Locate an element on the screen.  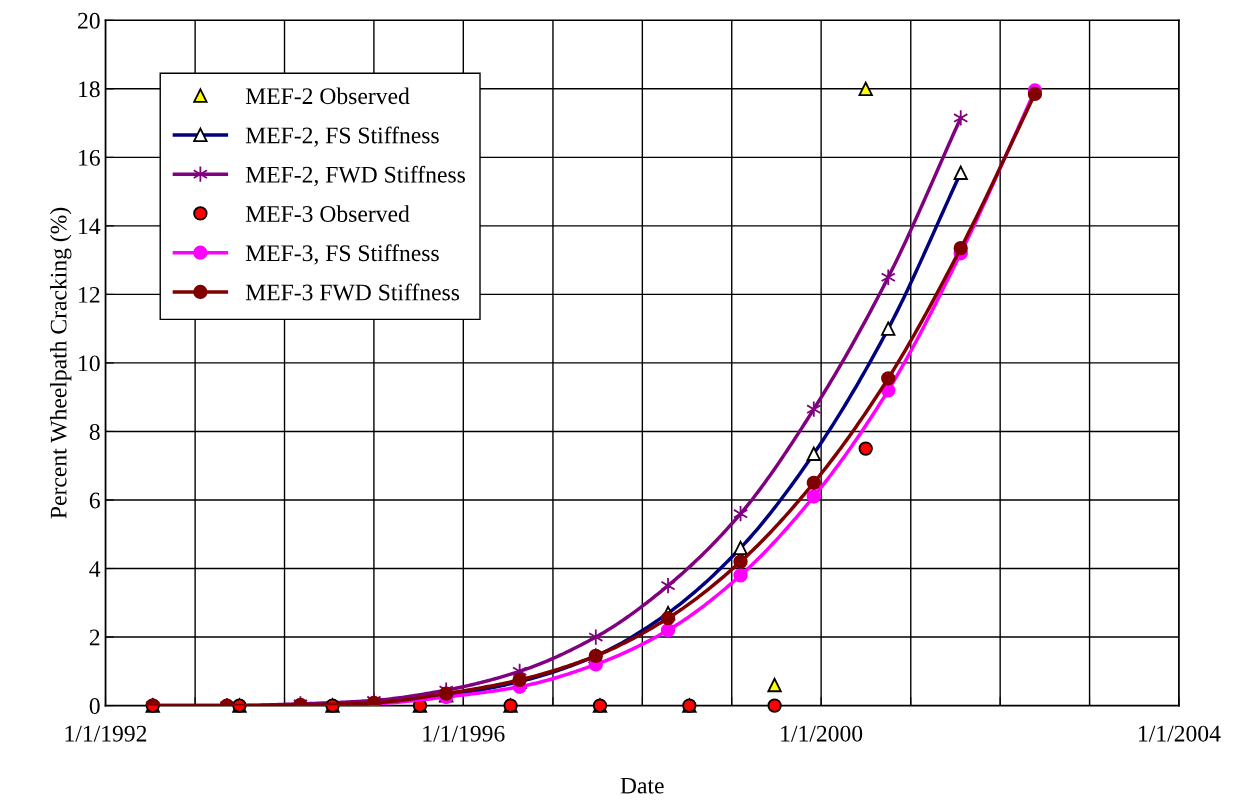
x-tick-label: 1/1/1992 is located at coordinates (106, 733).